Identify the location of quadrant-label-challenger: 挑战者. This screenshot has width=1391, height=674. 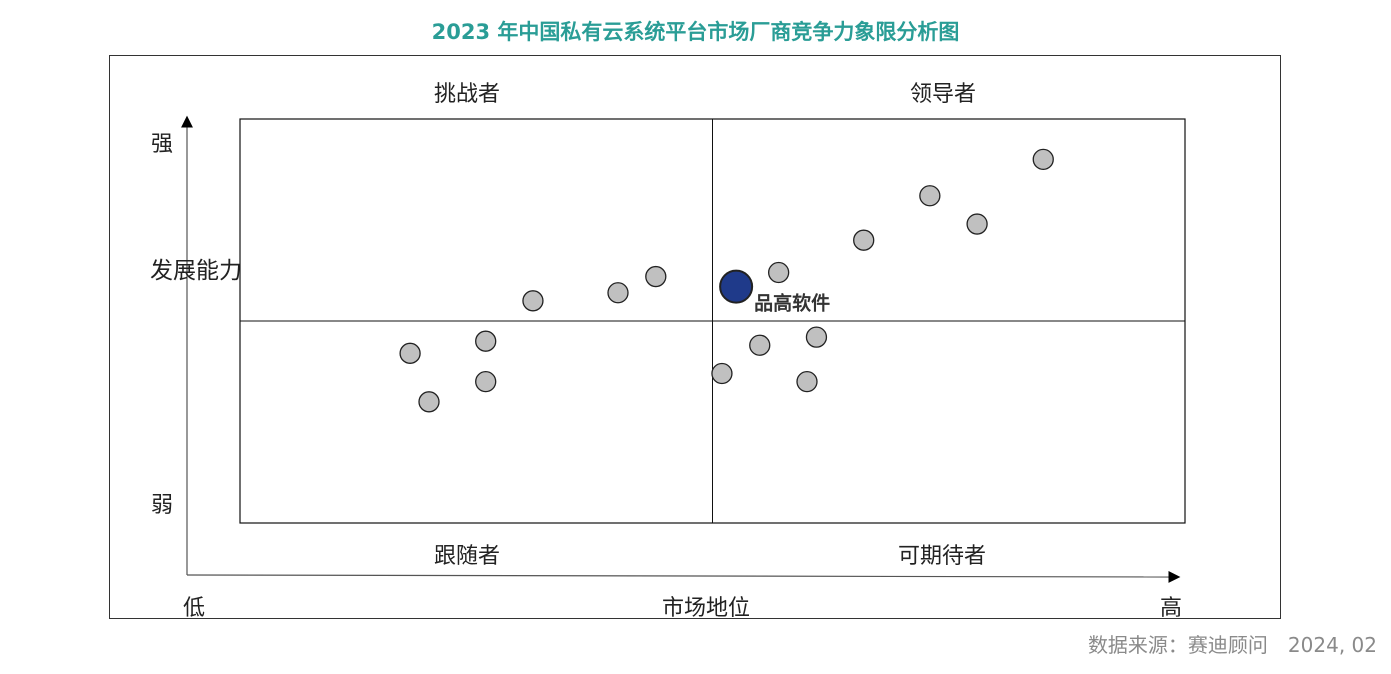
(467, 94).